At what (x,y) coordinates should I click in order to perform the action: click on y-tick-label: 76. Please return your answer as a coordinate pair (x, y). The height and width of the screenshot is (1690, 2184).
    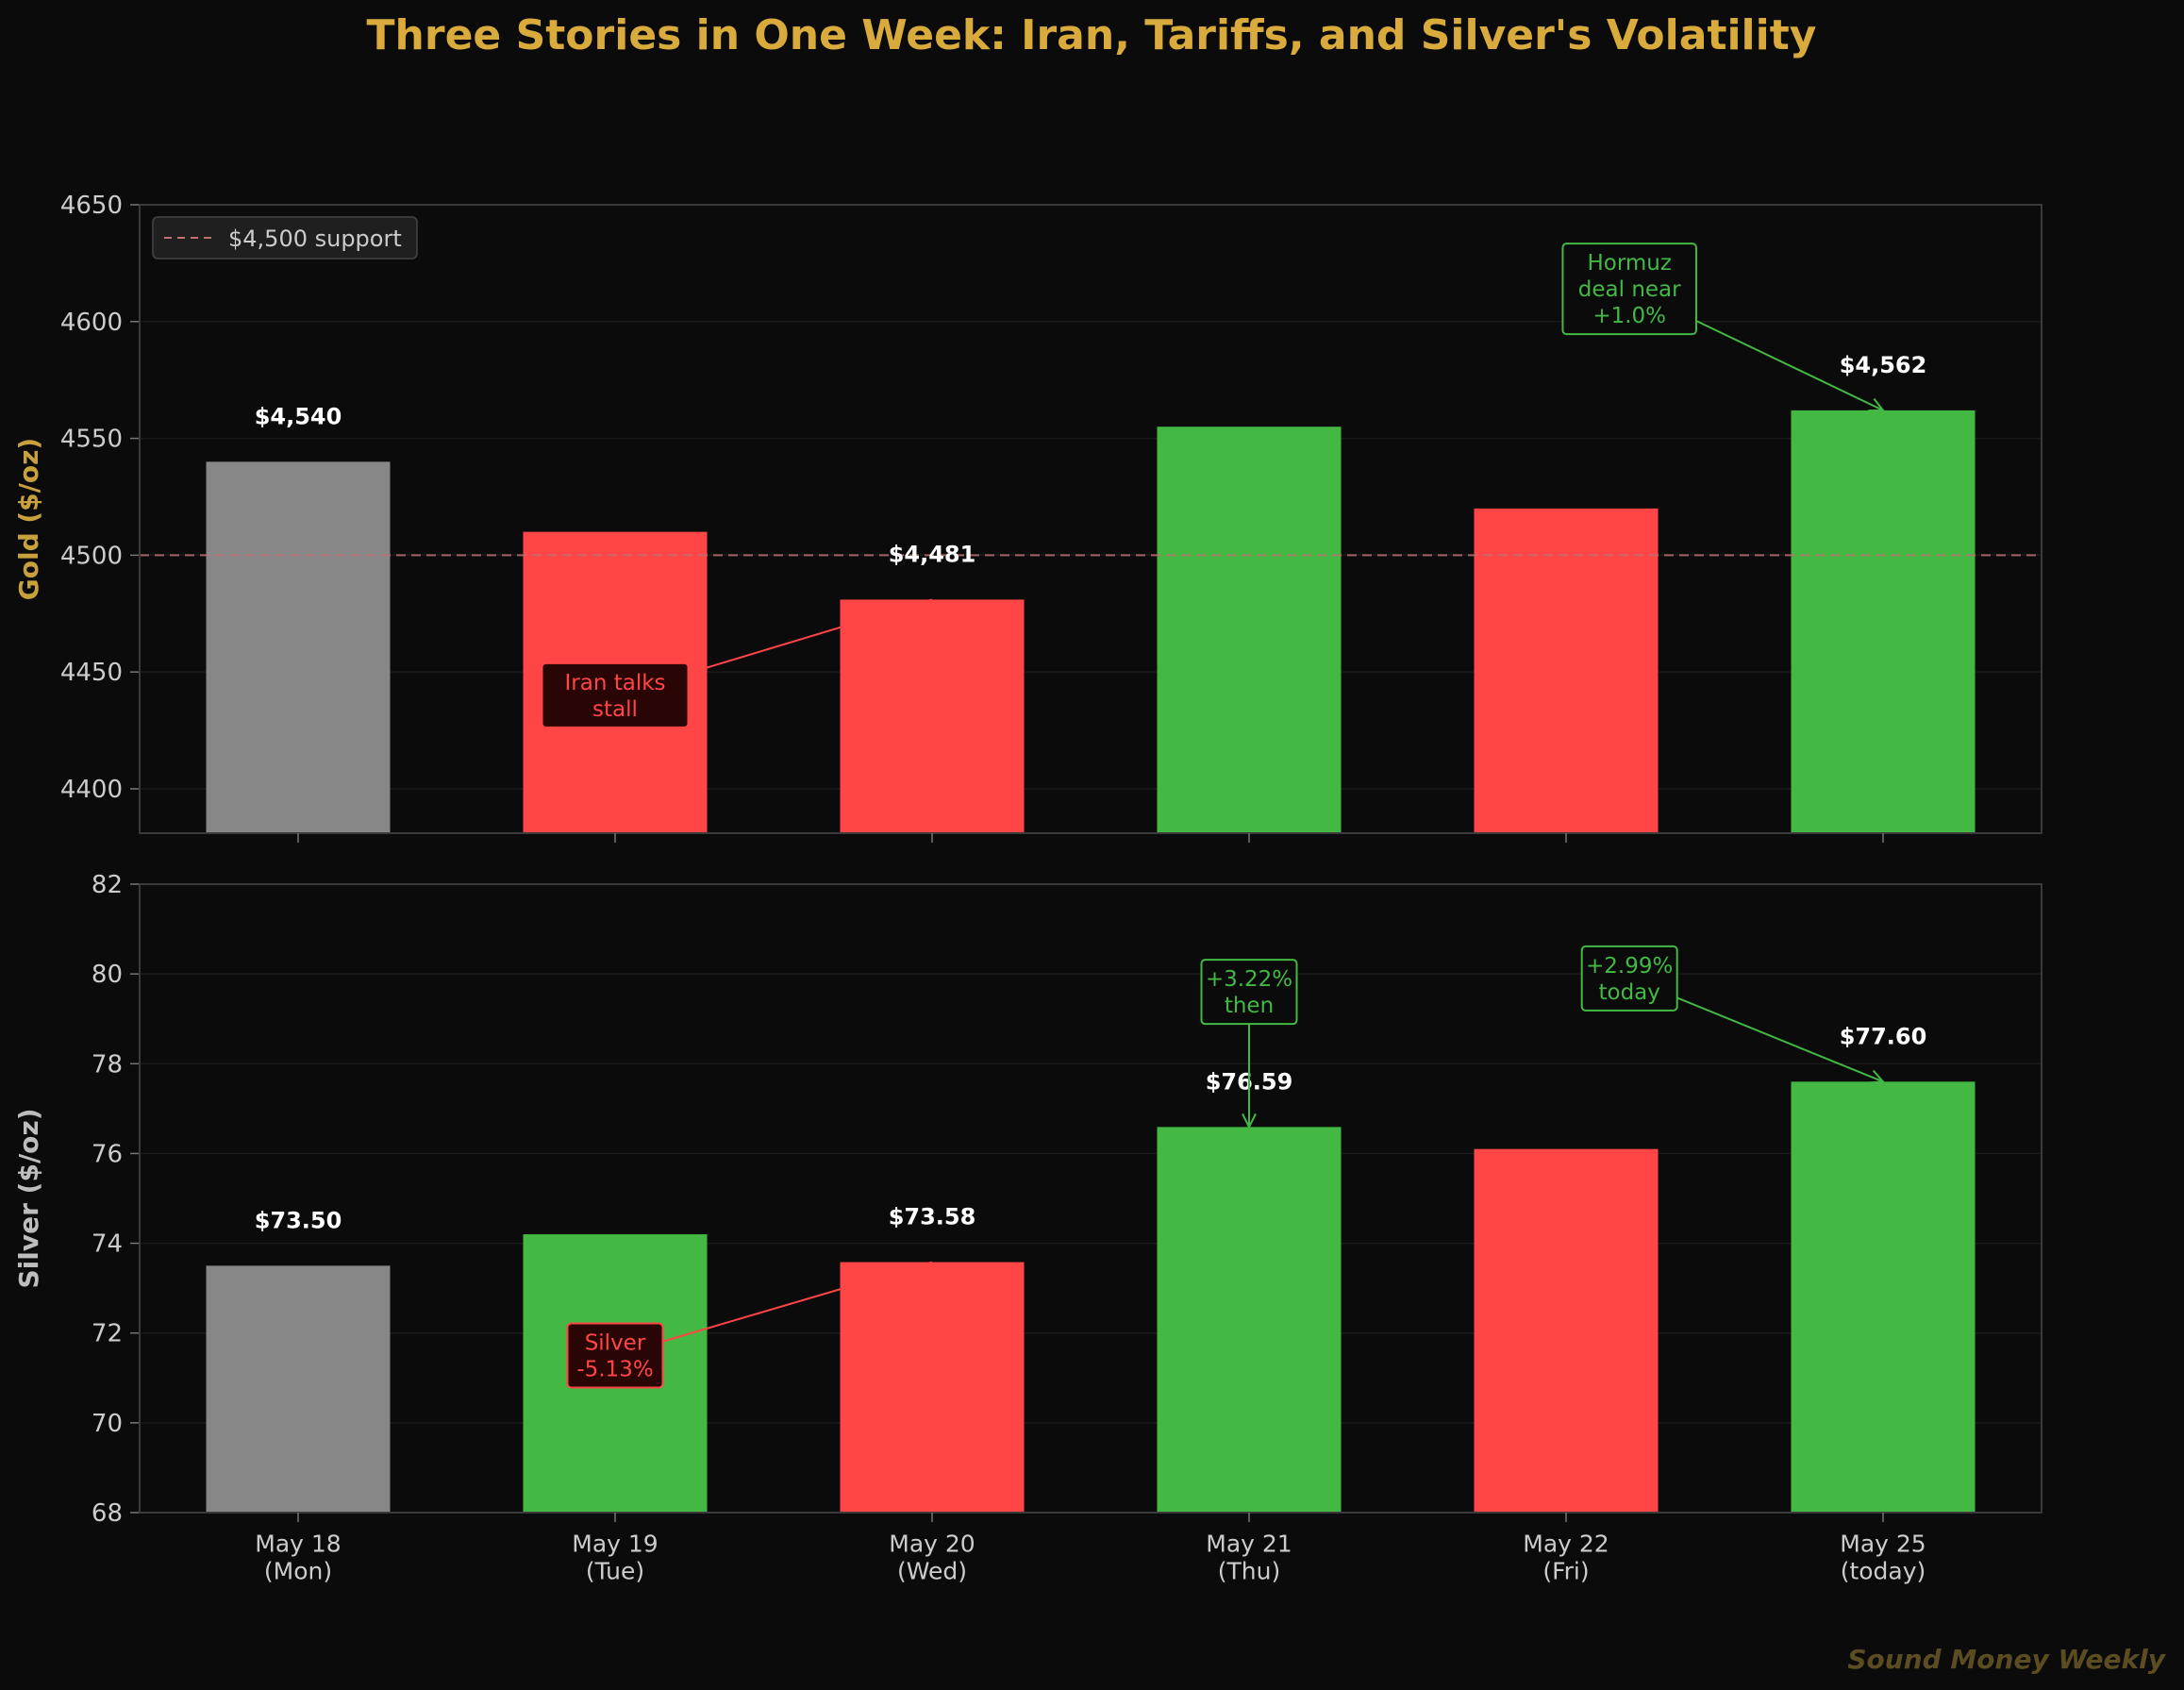
    Looking at the image, I should click on (107, 1154).